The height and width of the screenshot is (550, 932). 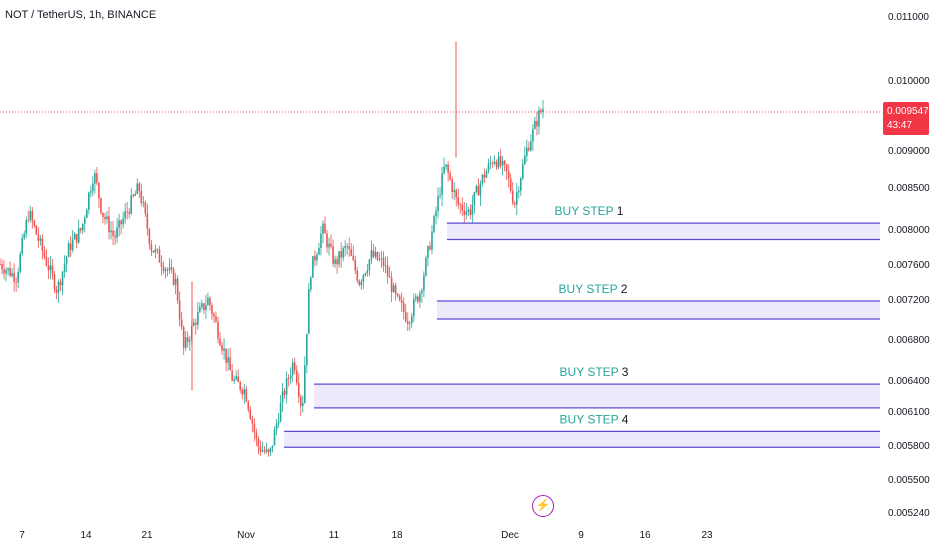 I want to click on bar-countdown: 43:47, so click(x=900, y=125).